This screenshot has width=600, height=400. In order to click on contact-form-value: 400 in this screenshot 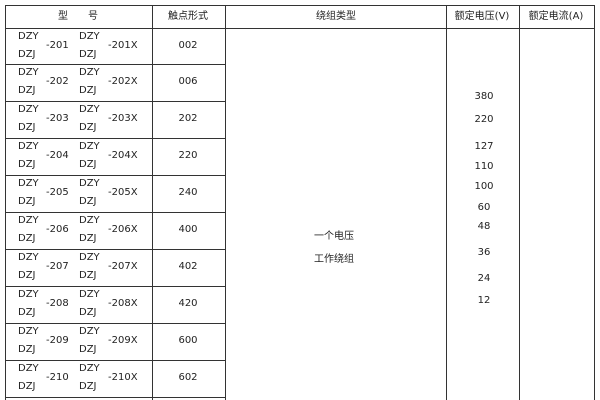, I will do `click(188, 229)`.